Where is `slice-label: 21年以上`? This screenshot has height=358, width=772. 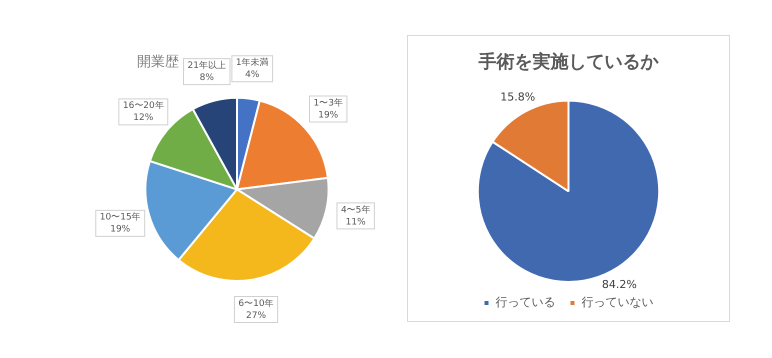 slice-label: 21年以上 is located at coordinates (207, 65).